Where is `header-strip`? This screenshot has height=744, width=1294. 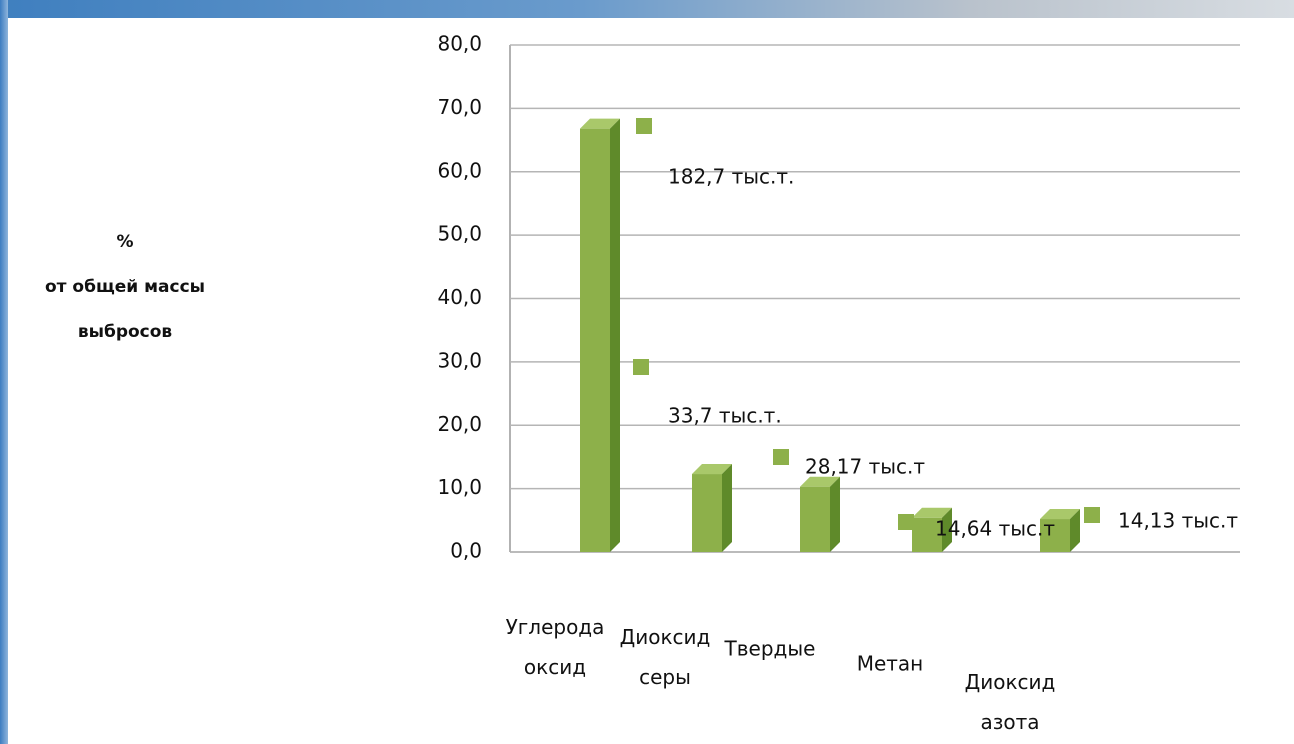 header-strip is located at coordinates (647, 9).